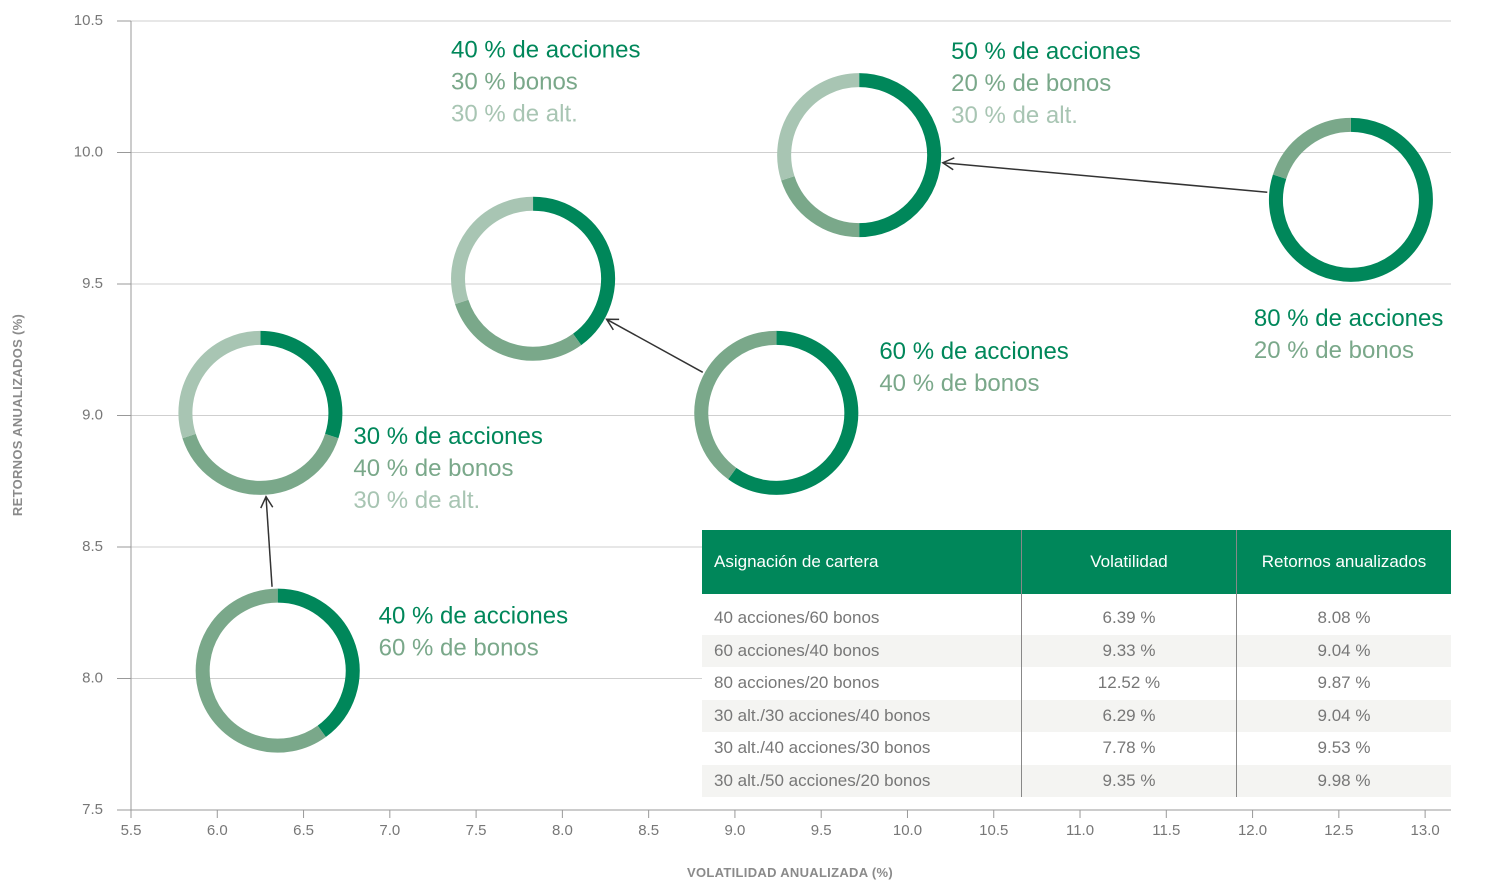  Describe the element at coordinates (1252, 830) in the screenshot. I see `x-tick-label: 12.0` at that location.